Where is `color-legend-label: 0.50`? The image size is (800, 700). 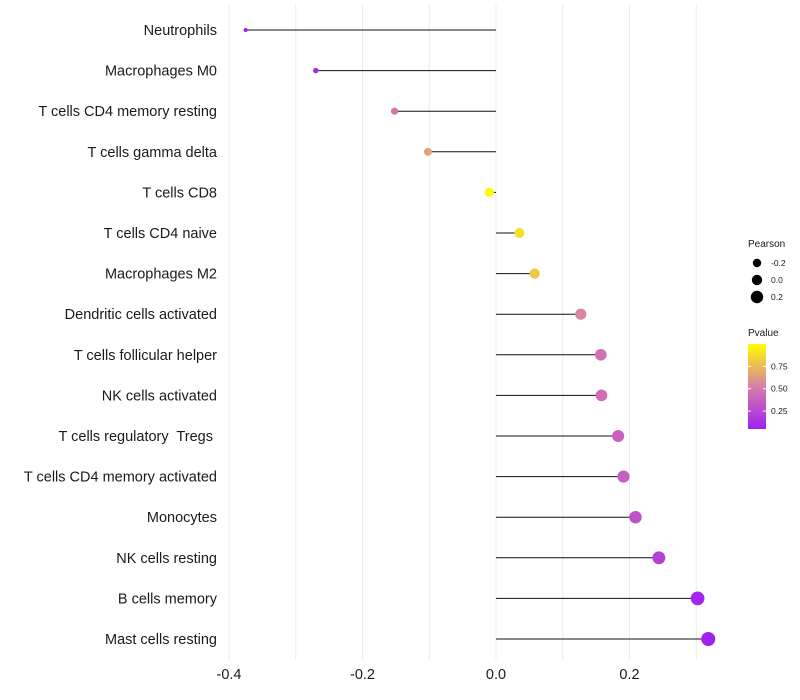
color-legend-label: 0.50 is located at coordinates (779, 389).